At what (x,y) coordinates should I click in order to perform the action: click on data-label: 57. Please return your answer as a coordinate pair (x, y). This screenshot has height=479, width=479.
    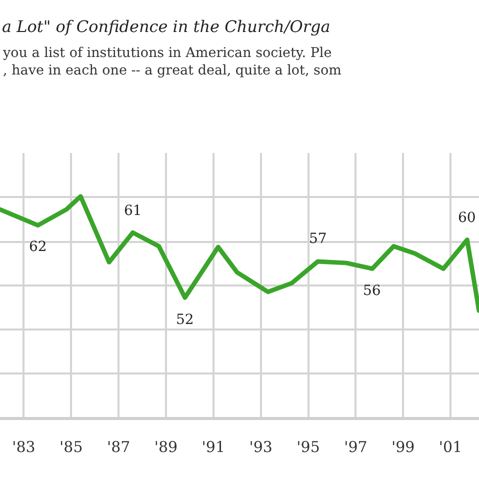
    Looking at the image, I should click on (318, 239).